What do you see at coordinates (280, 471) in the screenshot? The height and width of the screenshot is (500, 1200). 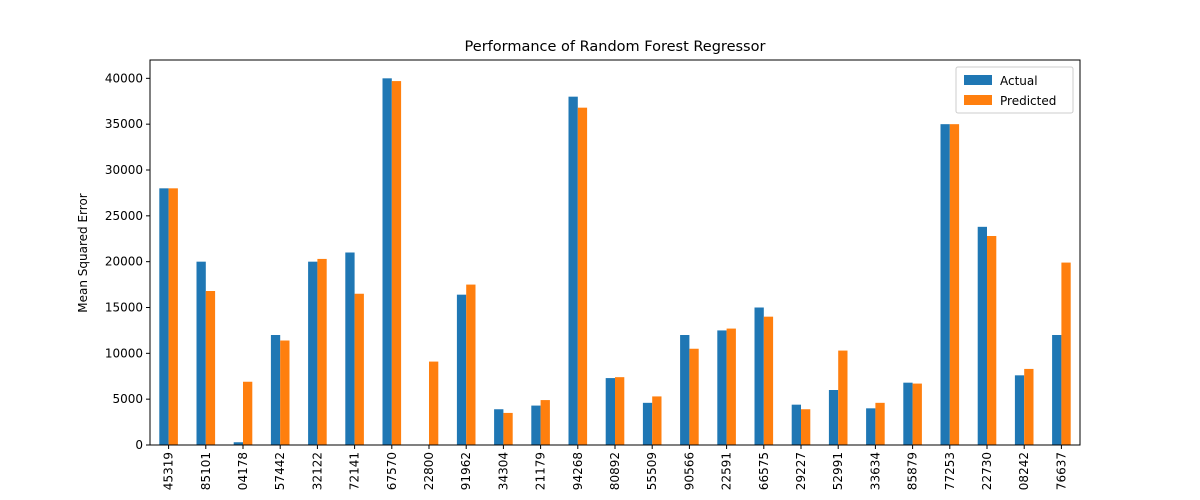 I see `x-tick-label: 57442` at bounding box center [280, 471].